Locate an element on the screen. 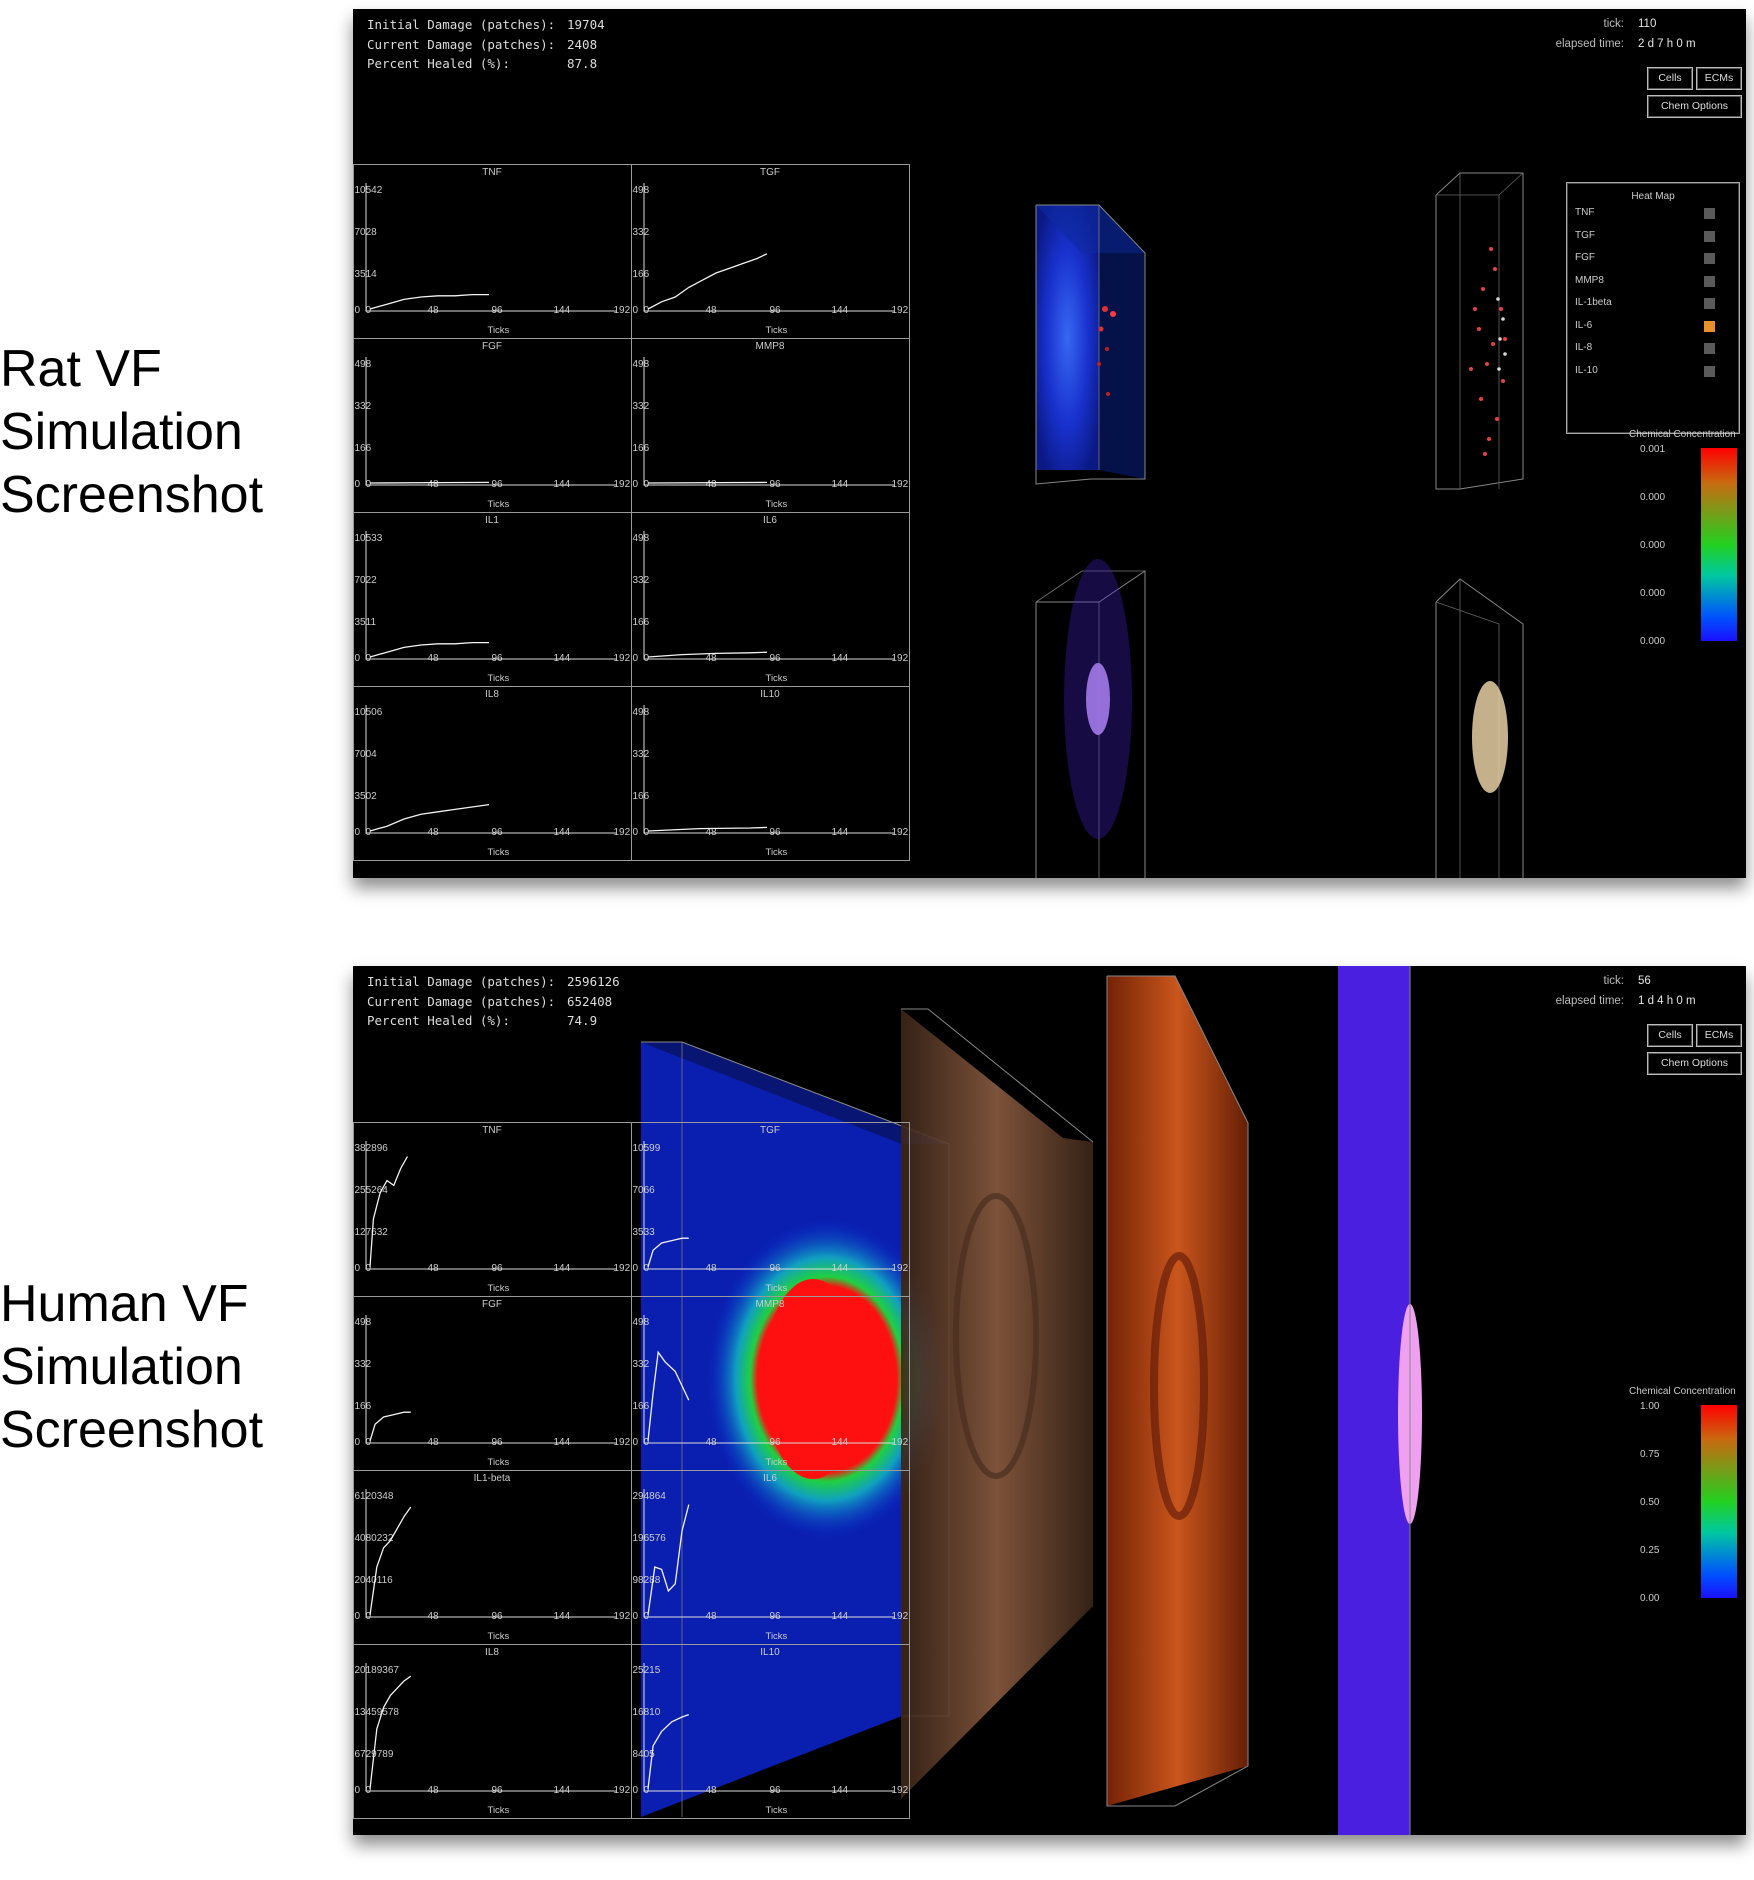 The image size is (1754, 1880). tick-value: 56 is located at coordinates (1644, 981).